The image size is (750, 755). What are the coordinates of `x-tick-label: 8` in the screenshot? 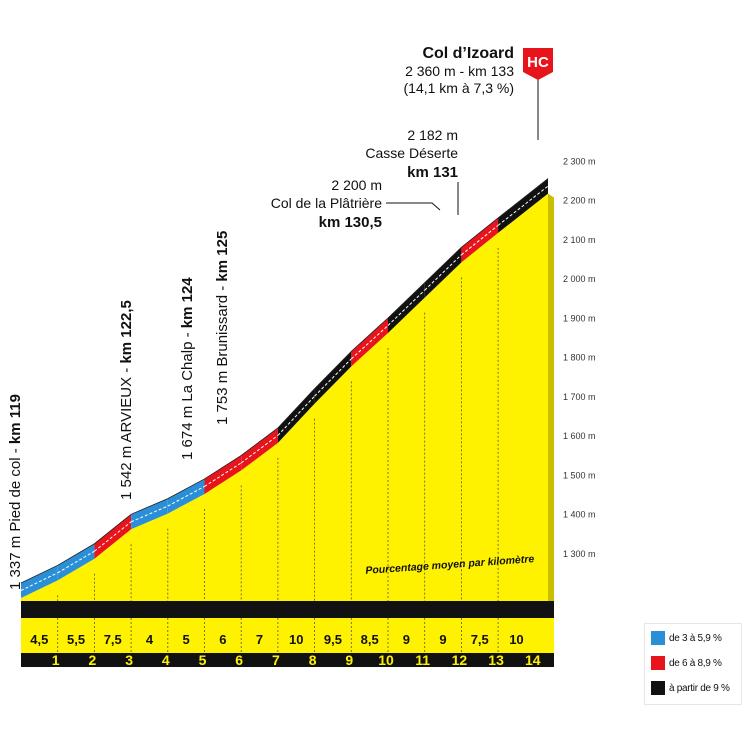 It's located at (313, 660).